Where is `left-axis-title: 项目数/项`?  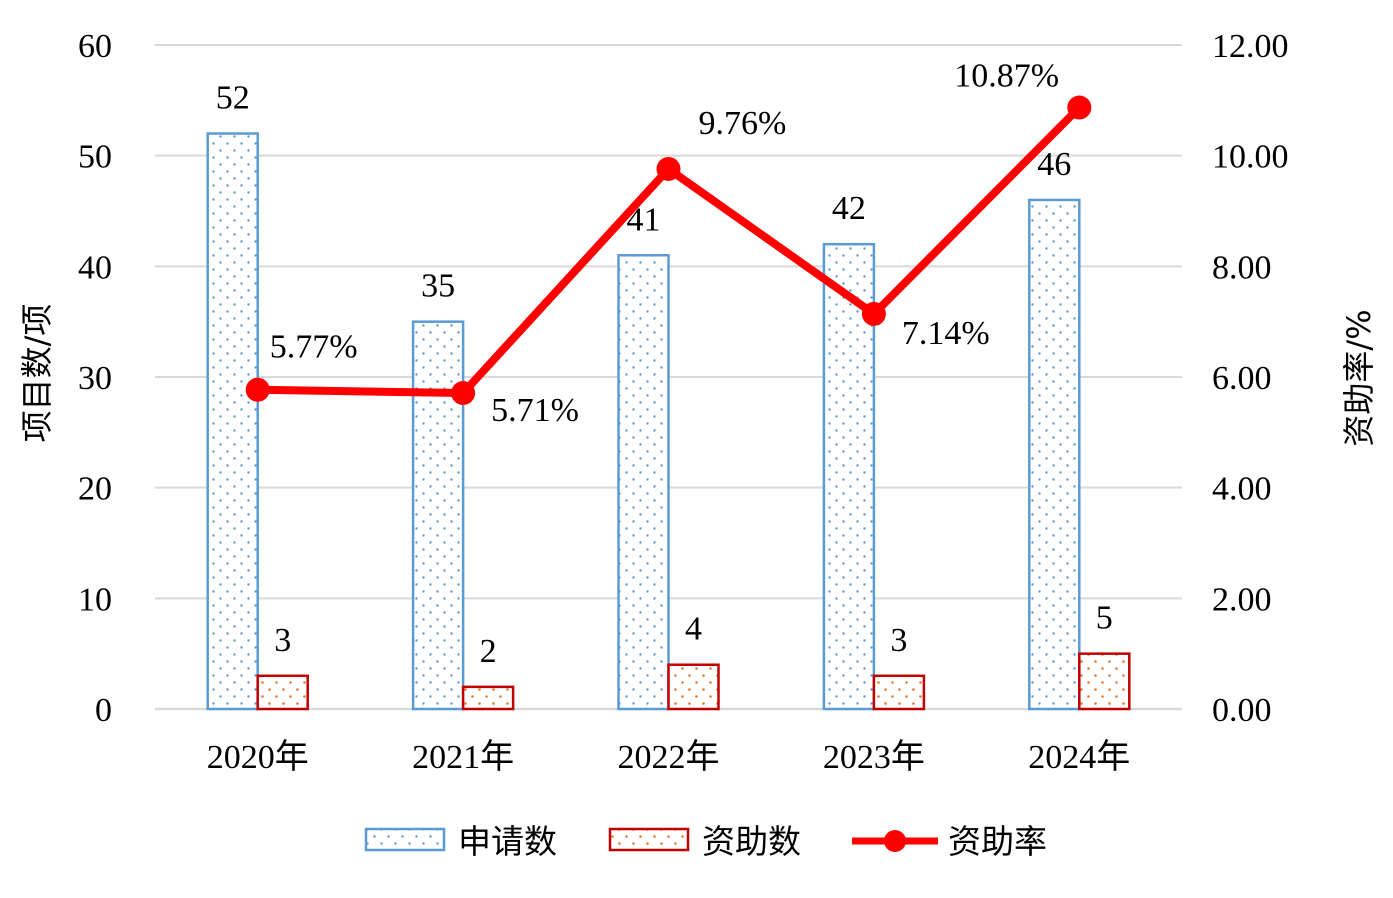
left-axis-title: 项目数/项 is located at coordinates (37, 373).